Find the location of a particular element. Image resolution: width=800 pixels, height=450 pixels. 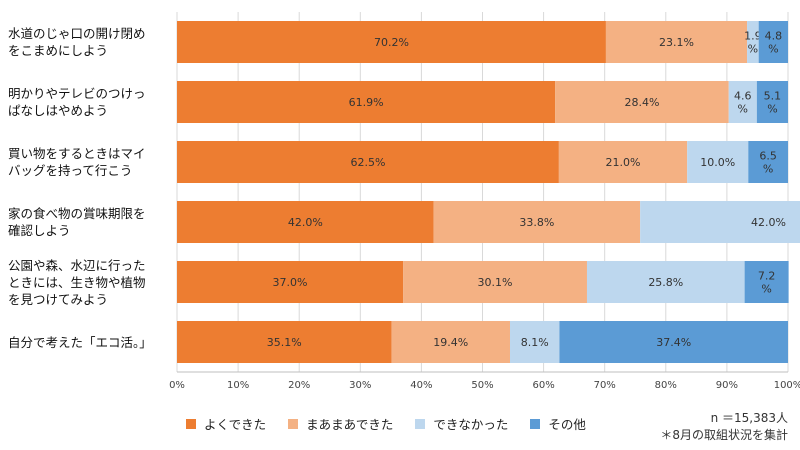

data-label: 19.4% is located at coordinates (450, 342).